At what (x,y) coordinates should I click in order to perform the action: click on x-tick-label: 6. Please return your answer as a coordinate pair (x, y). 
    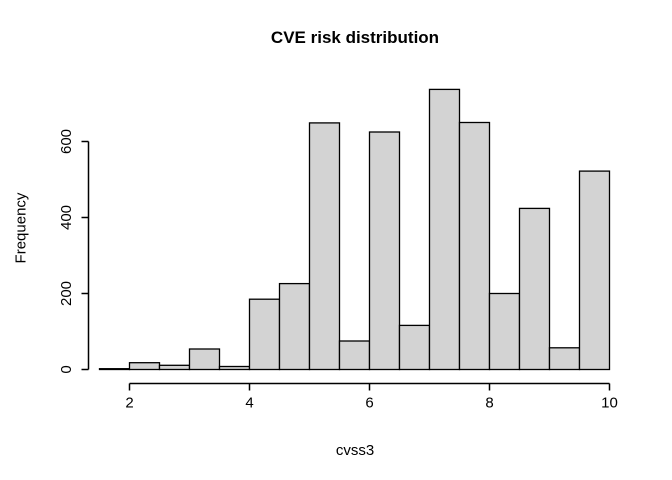
    Looking at the image, I should click on (369, 403).